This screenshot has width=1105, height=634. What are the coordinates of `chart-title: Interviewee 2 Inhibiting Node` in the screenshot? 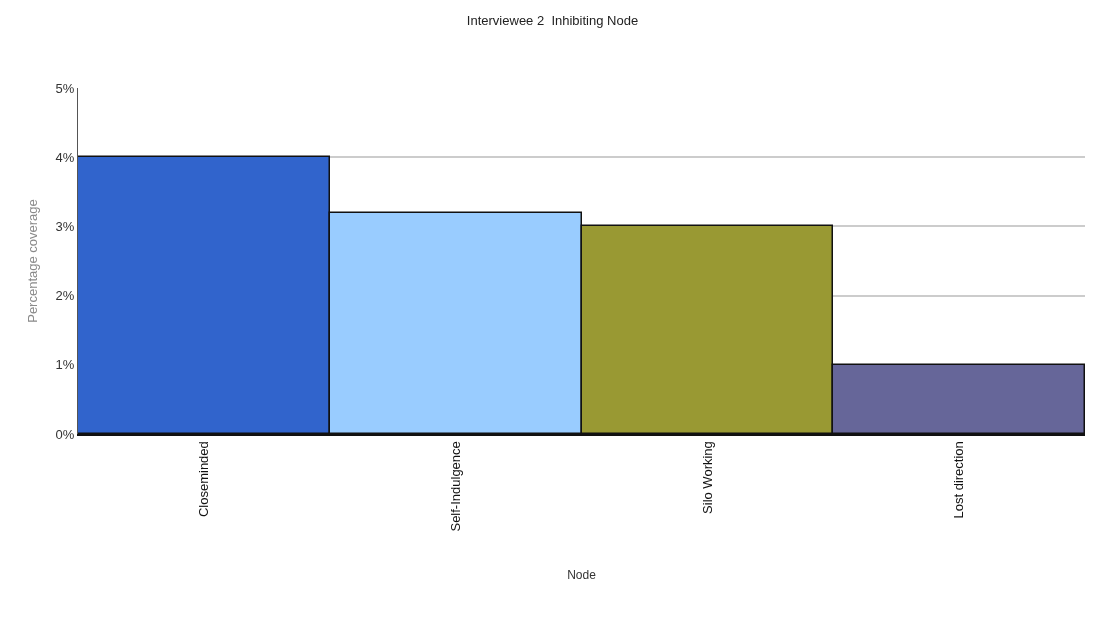 It's located at (552, 20).